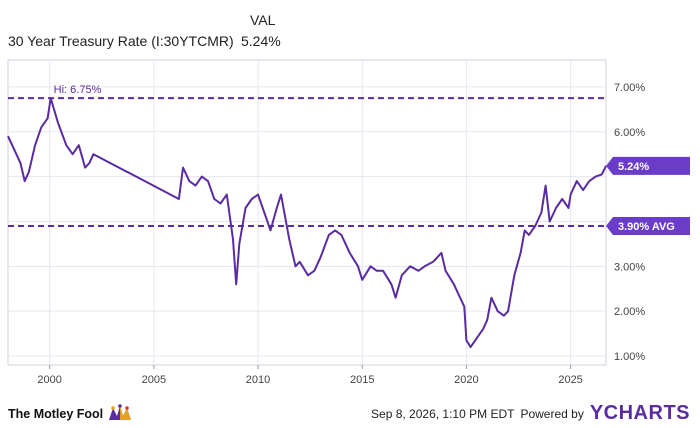  I want to click on x-axis-ticks: 2000 2005 2010 2015 2020 2025, so click(310, 375).